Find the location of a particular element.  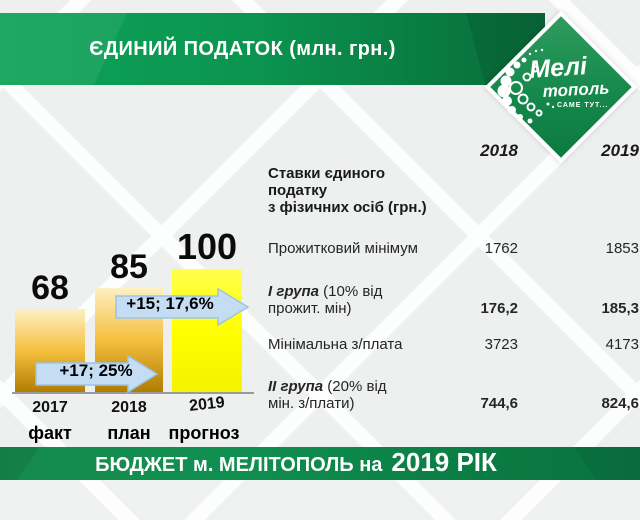

bar-value-2017: 68 is located at coordinates (50, 288).